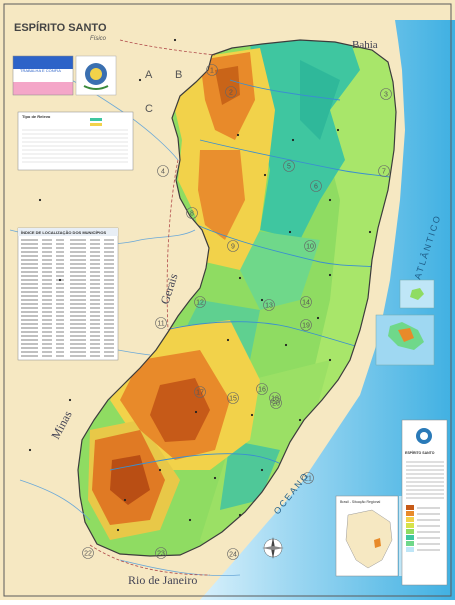 The width and height of the screenshot is (455, 605). Describe the element at coordinates (163, 92) in the screenshot. I see `grid-labels: A B C` at that location.